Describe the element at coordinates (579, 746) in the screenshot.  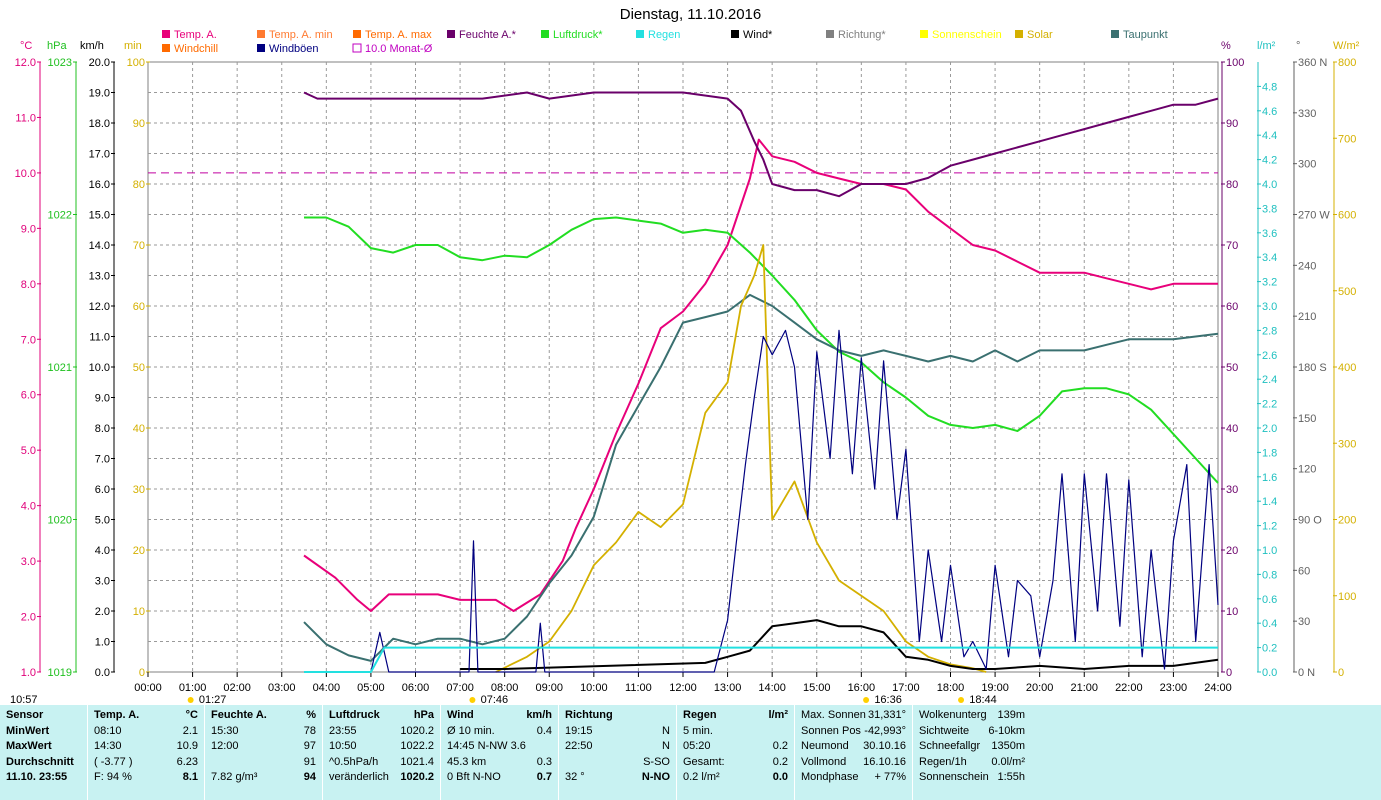
I see `direction-time: 22:50` at that location.